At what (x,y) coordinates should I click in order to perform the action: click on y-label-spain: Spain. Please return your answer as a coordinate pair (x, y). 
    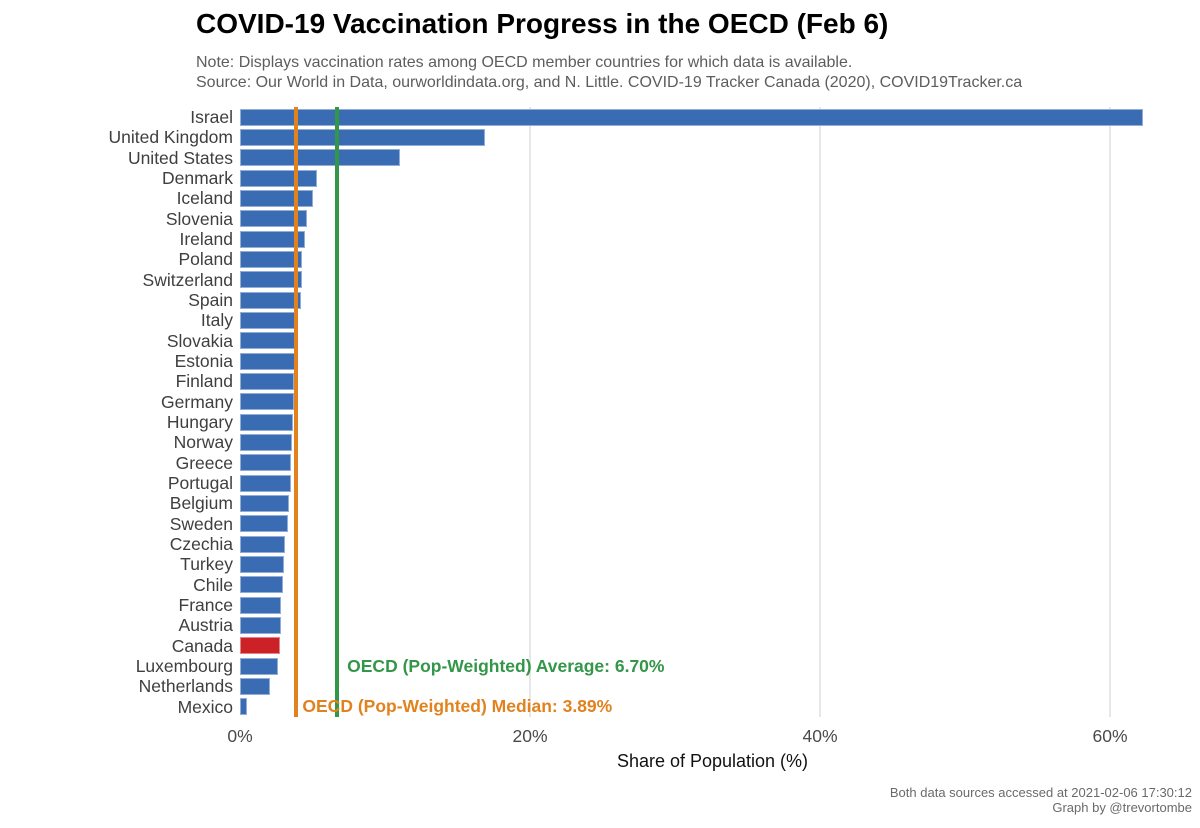
    Looking at the image, I should click on (210, 300).